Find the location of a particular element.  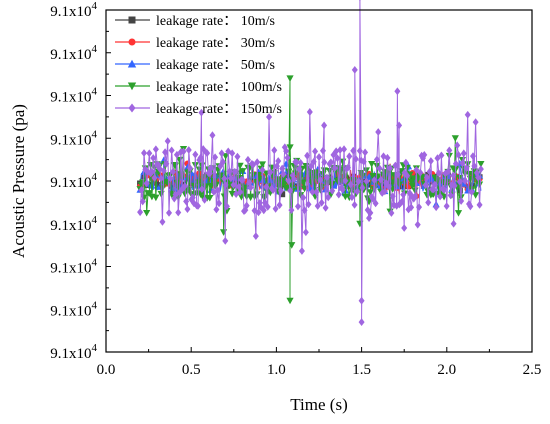

x-tick-label: 1.5 is located at coordinates (361, 370).